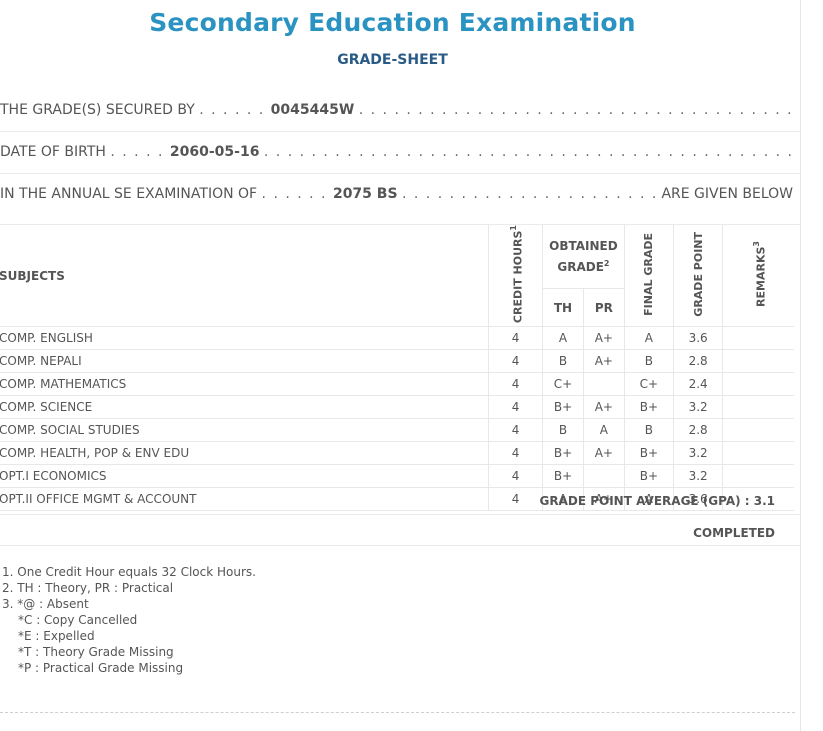  Describe the element at coordinates (515, 276) in the screenshot. I see `header-credit-hours: CREDIT HOURS1` at that location.